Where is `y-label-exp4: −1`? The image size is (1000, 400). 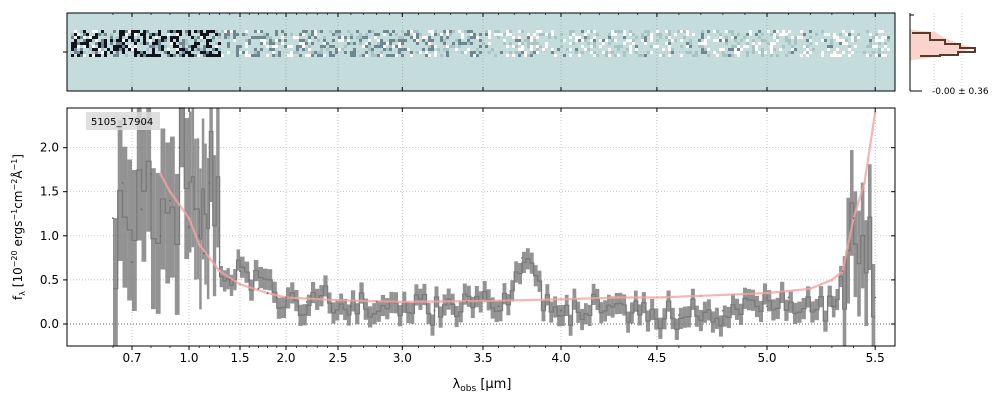
y-label-exp4: −1 is located at coordinates (14, 165).